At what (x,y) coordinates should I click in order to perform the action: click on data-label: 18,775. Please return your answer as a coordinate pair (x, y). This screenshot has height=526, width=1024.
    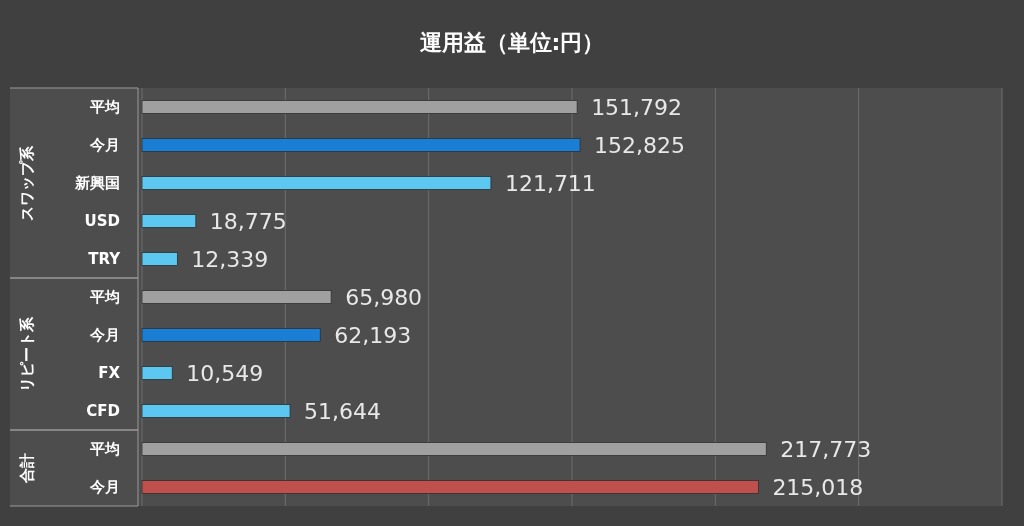
    Looking at the image, I should click on (248, 221).